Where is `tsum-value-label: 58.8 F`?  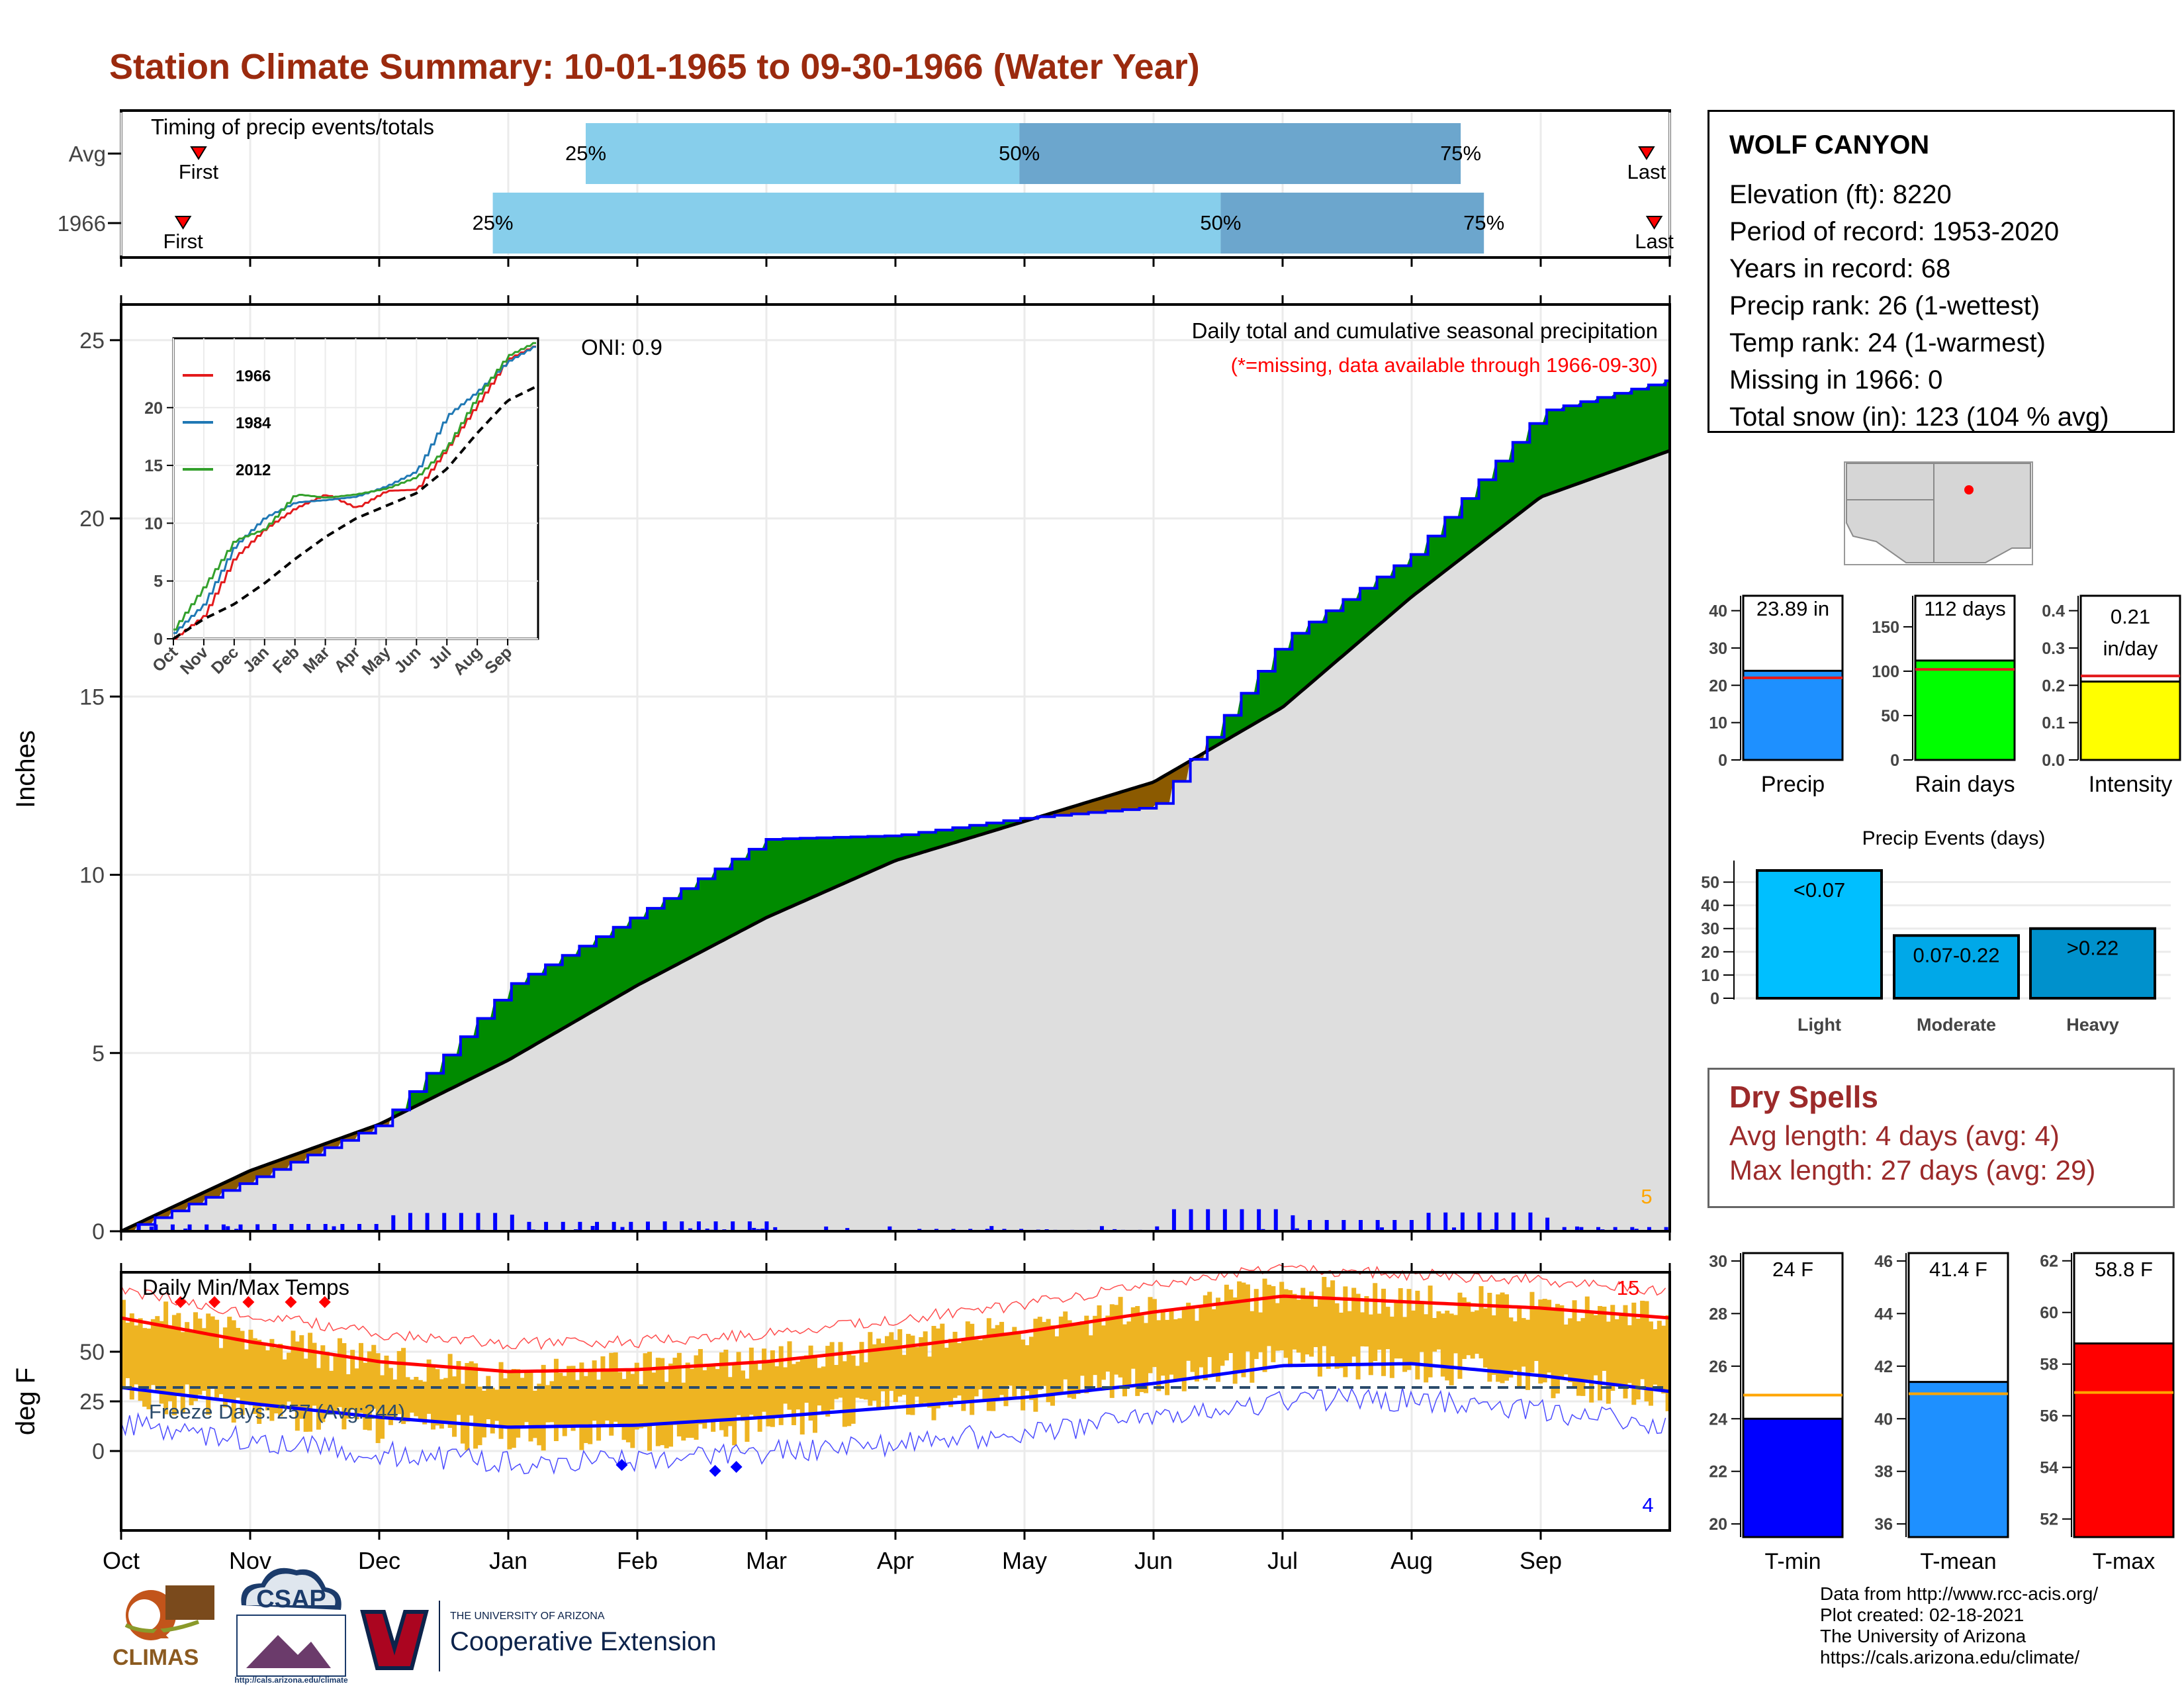
tsum-value-label: 58.8 F is located at coordinates (2124, 1269).